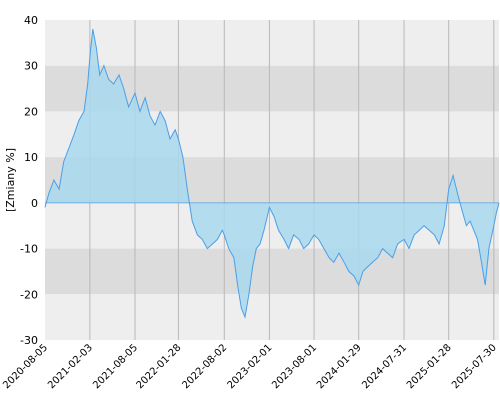 This screenshot has height=400, width=500. Describe the element at coordinates (29, 249) in the screenshot. I see `y-tick-label: -10` at that location.